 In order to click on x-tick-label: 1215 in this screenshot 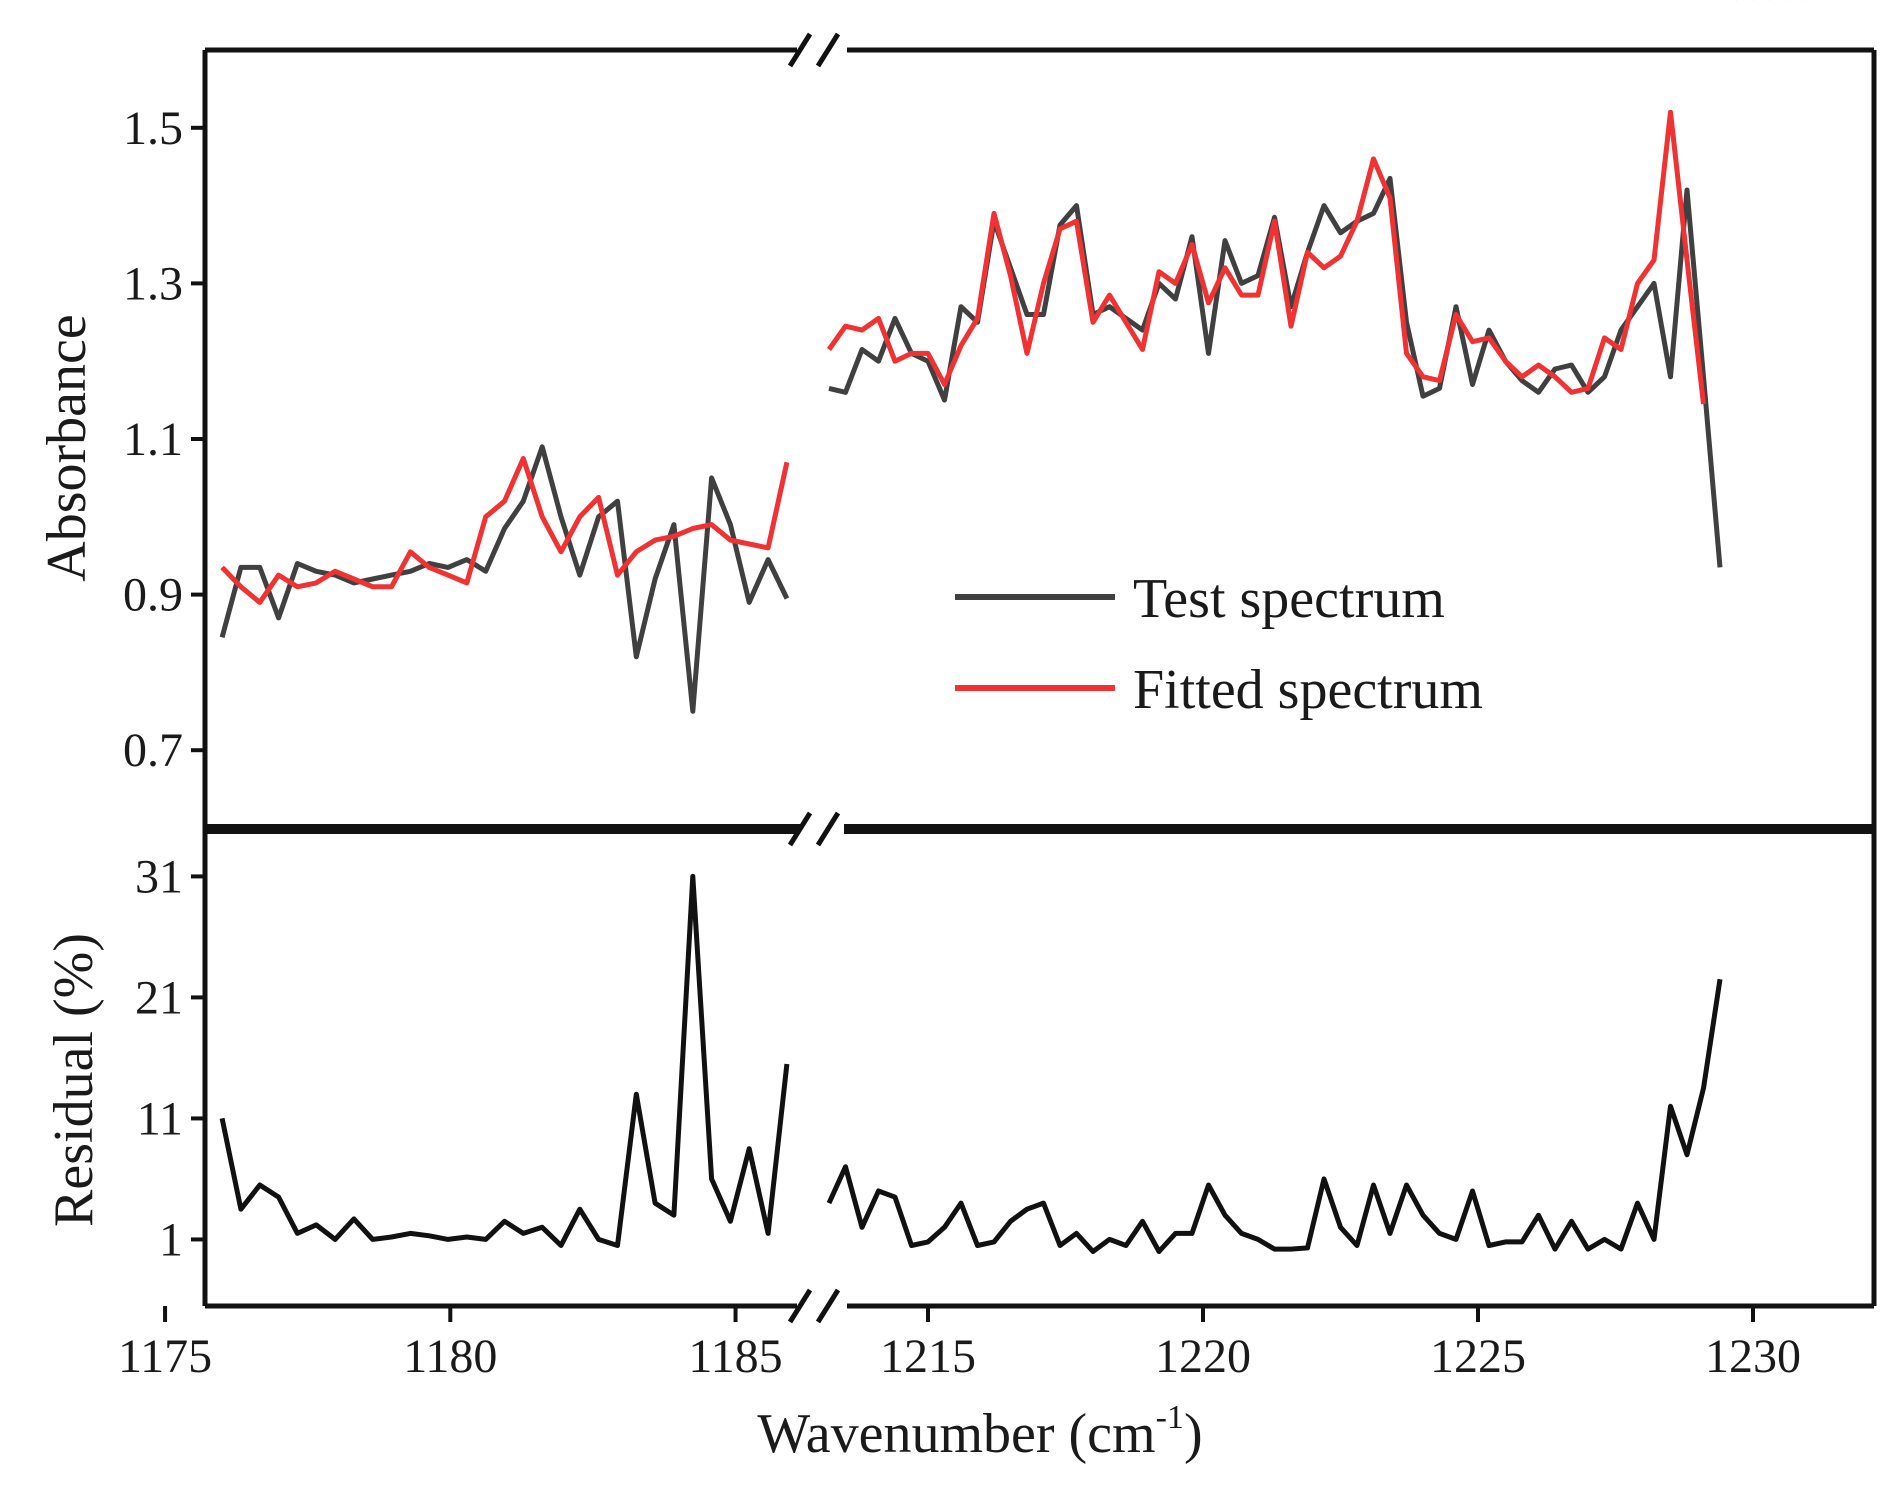, I will do `click(928, 1356)`.